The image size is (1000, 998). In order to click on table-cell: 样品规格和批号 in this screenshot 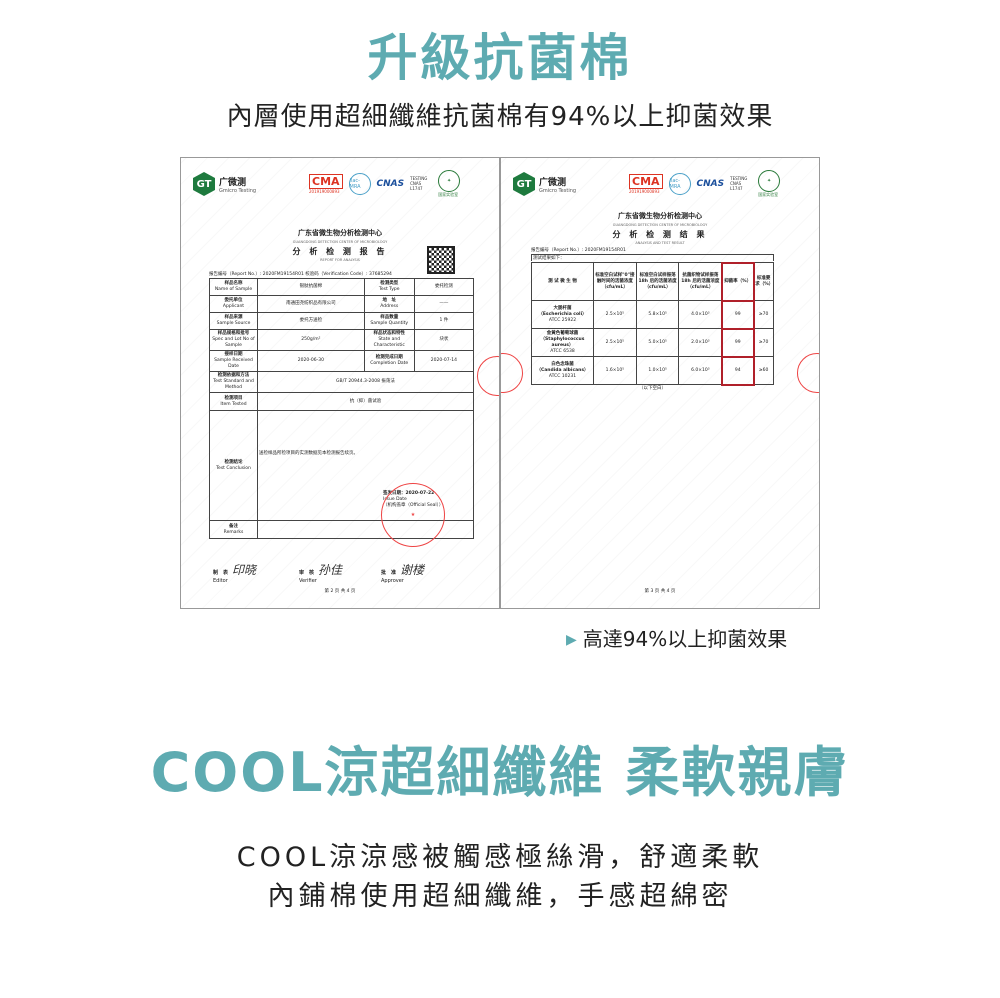, I will do `click(233, 333)`.